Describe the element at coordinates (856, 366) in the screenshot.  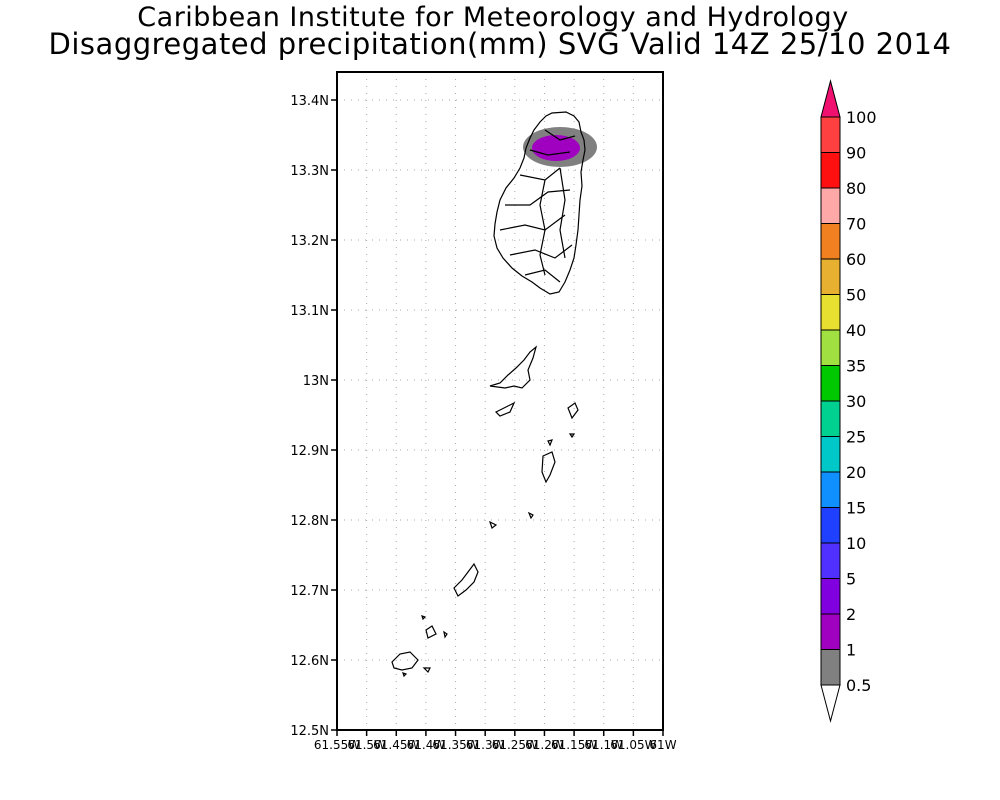
I see `colorbar-label: 35` at that location.